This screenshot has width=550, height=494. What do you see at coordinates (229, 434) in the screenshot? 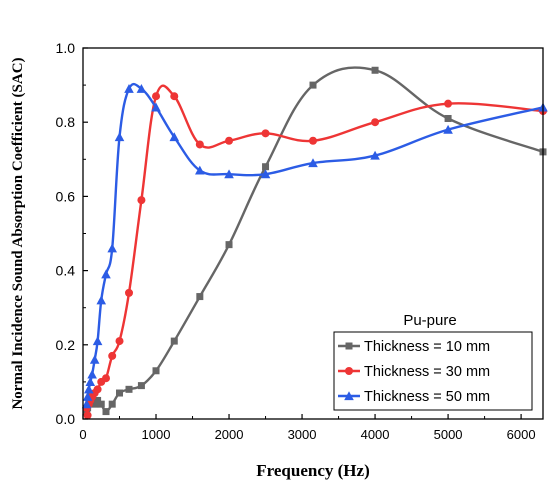
I see `x-tick-label: 2000` at bounding box center [229, 434].